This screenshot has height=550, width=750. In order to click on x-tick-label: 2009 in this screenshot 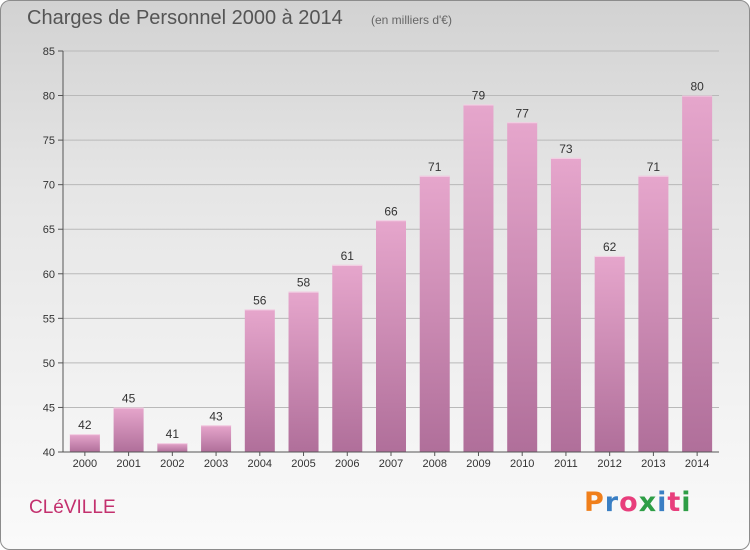, I will do `click(478, 464)`.